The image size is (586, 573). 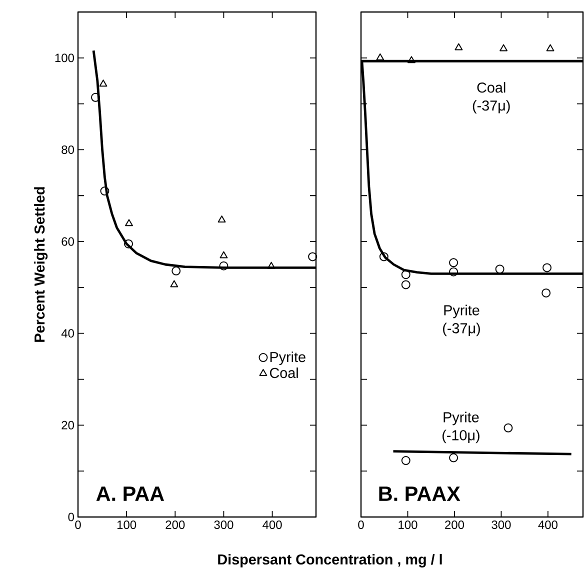 What do you see at coordinates (64, 58) in the screenshot?
I see `y-tick-label: 100` at bounding box center [64, 58].